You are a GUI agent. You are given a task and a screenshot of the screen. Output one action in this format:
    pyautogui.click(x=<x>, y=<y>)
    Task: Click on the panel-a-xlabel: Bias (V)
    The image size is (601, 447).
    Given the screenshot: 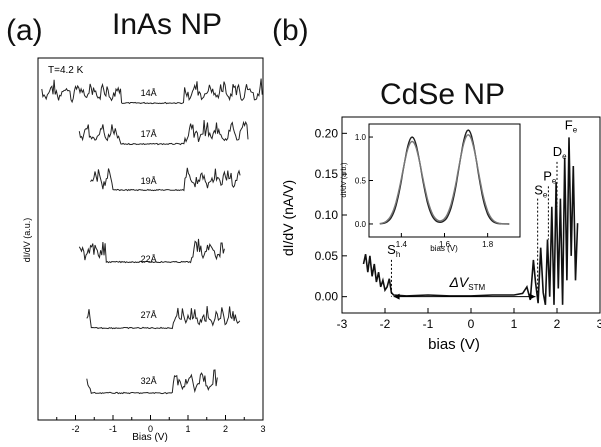 What is the action you would take?
    pyautogui.click(x=150, y=437)
    